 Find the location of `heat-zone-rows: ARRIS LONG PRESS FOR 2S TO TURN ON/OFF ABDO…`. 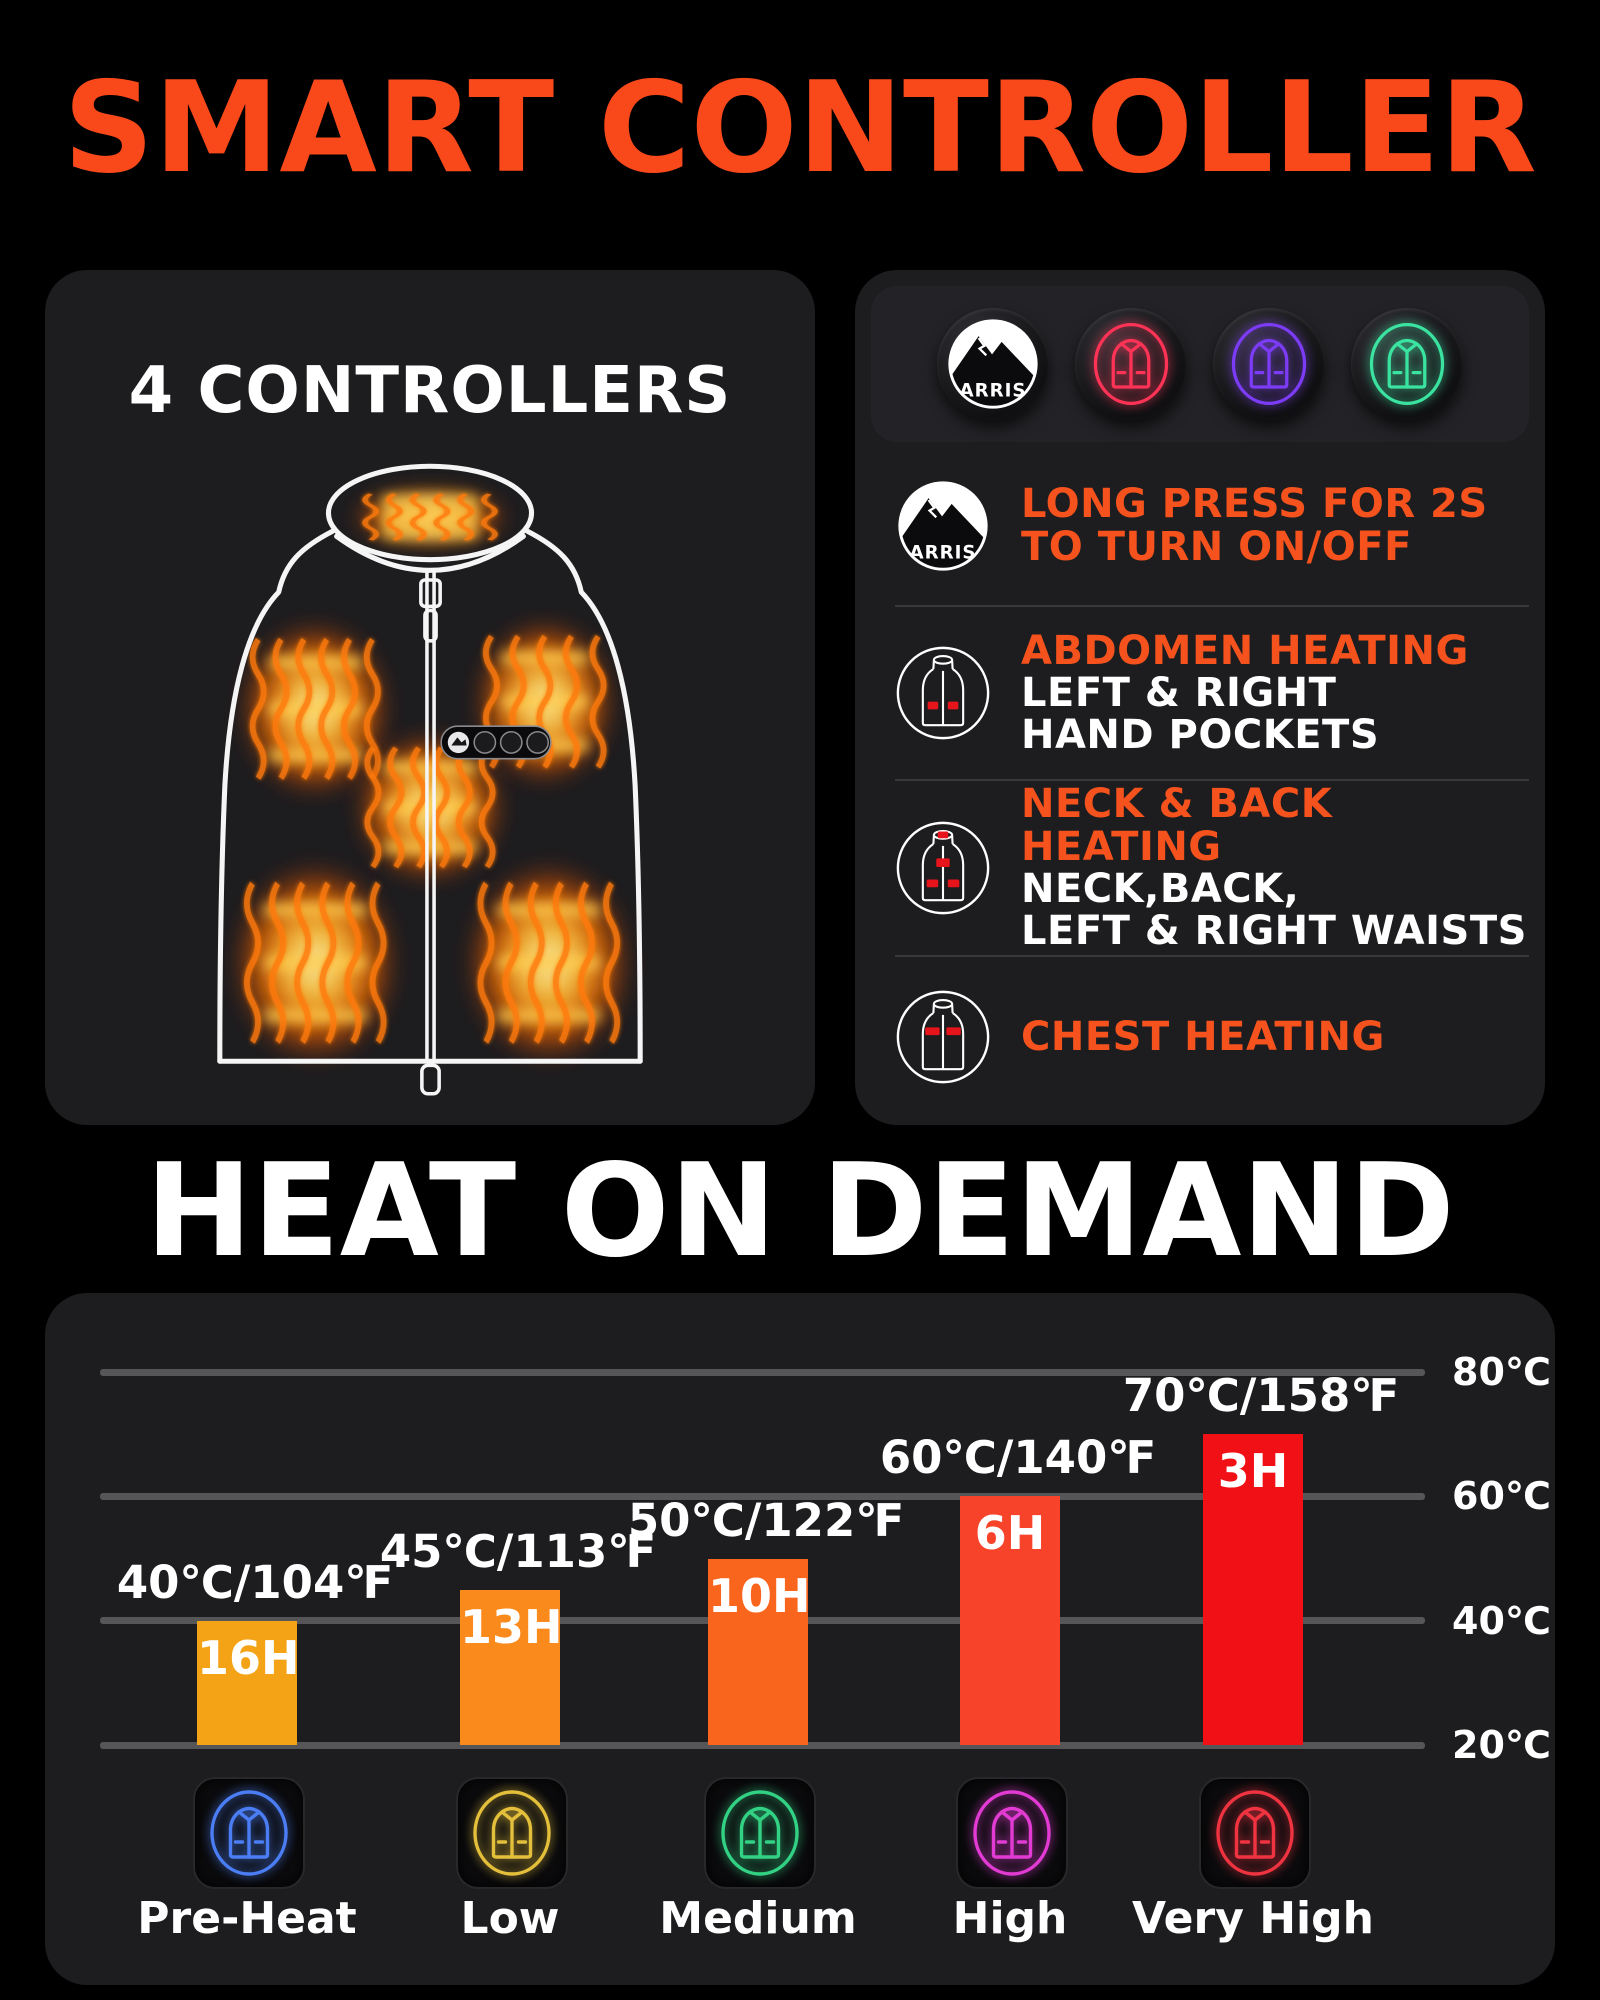

heat-zone-rows: ARRIS LONG PRESS FOR 2S TO TURN ON/OFF ABDO… is located at coordinates (1212, 781).